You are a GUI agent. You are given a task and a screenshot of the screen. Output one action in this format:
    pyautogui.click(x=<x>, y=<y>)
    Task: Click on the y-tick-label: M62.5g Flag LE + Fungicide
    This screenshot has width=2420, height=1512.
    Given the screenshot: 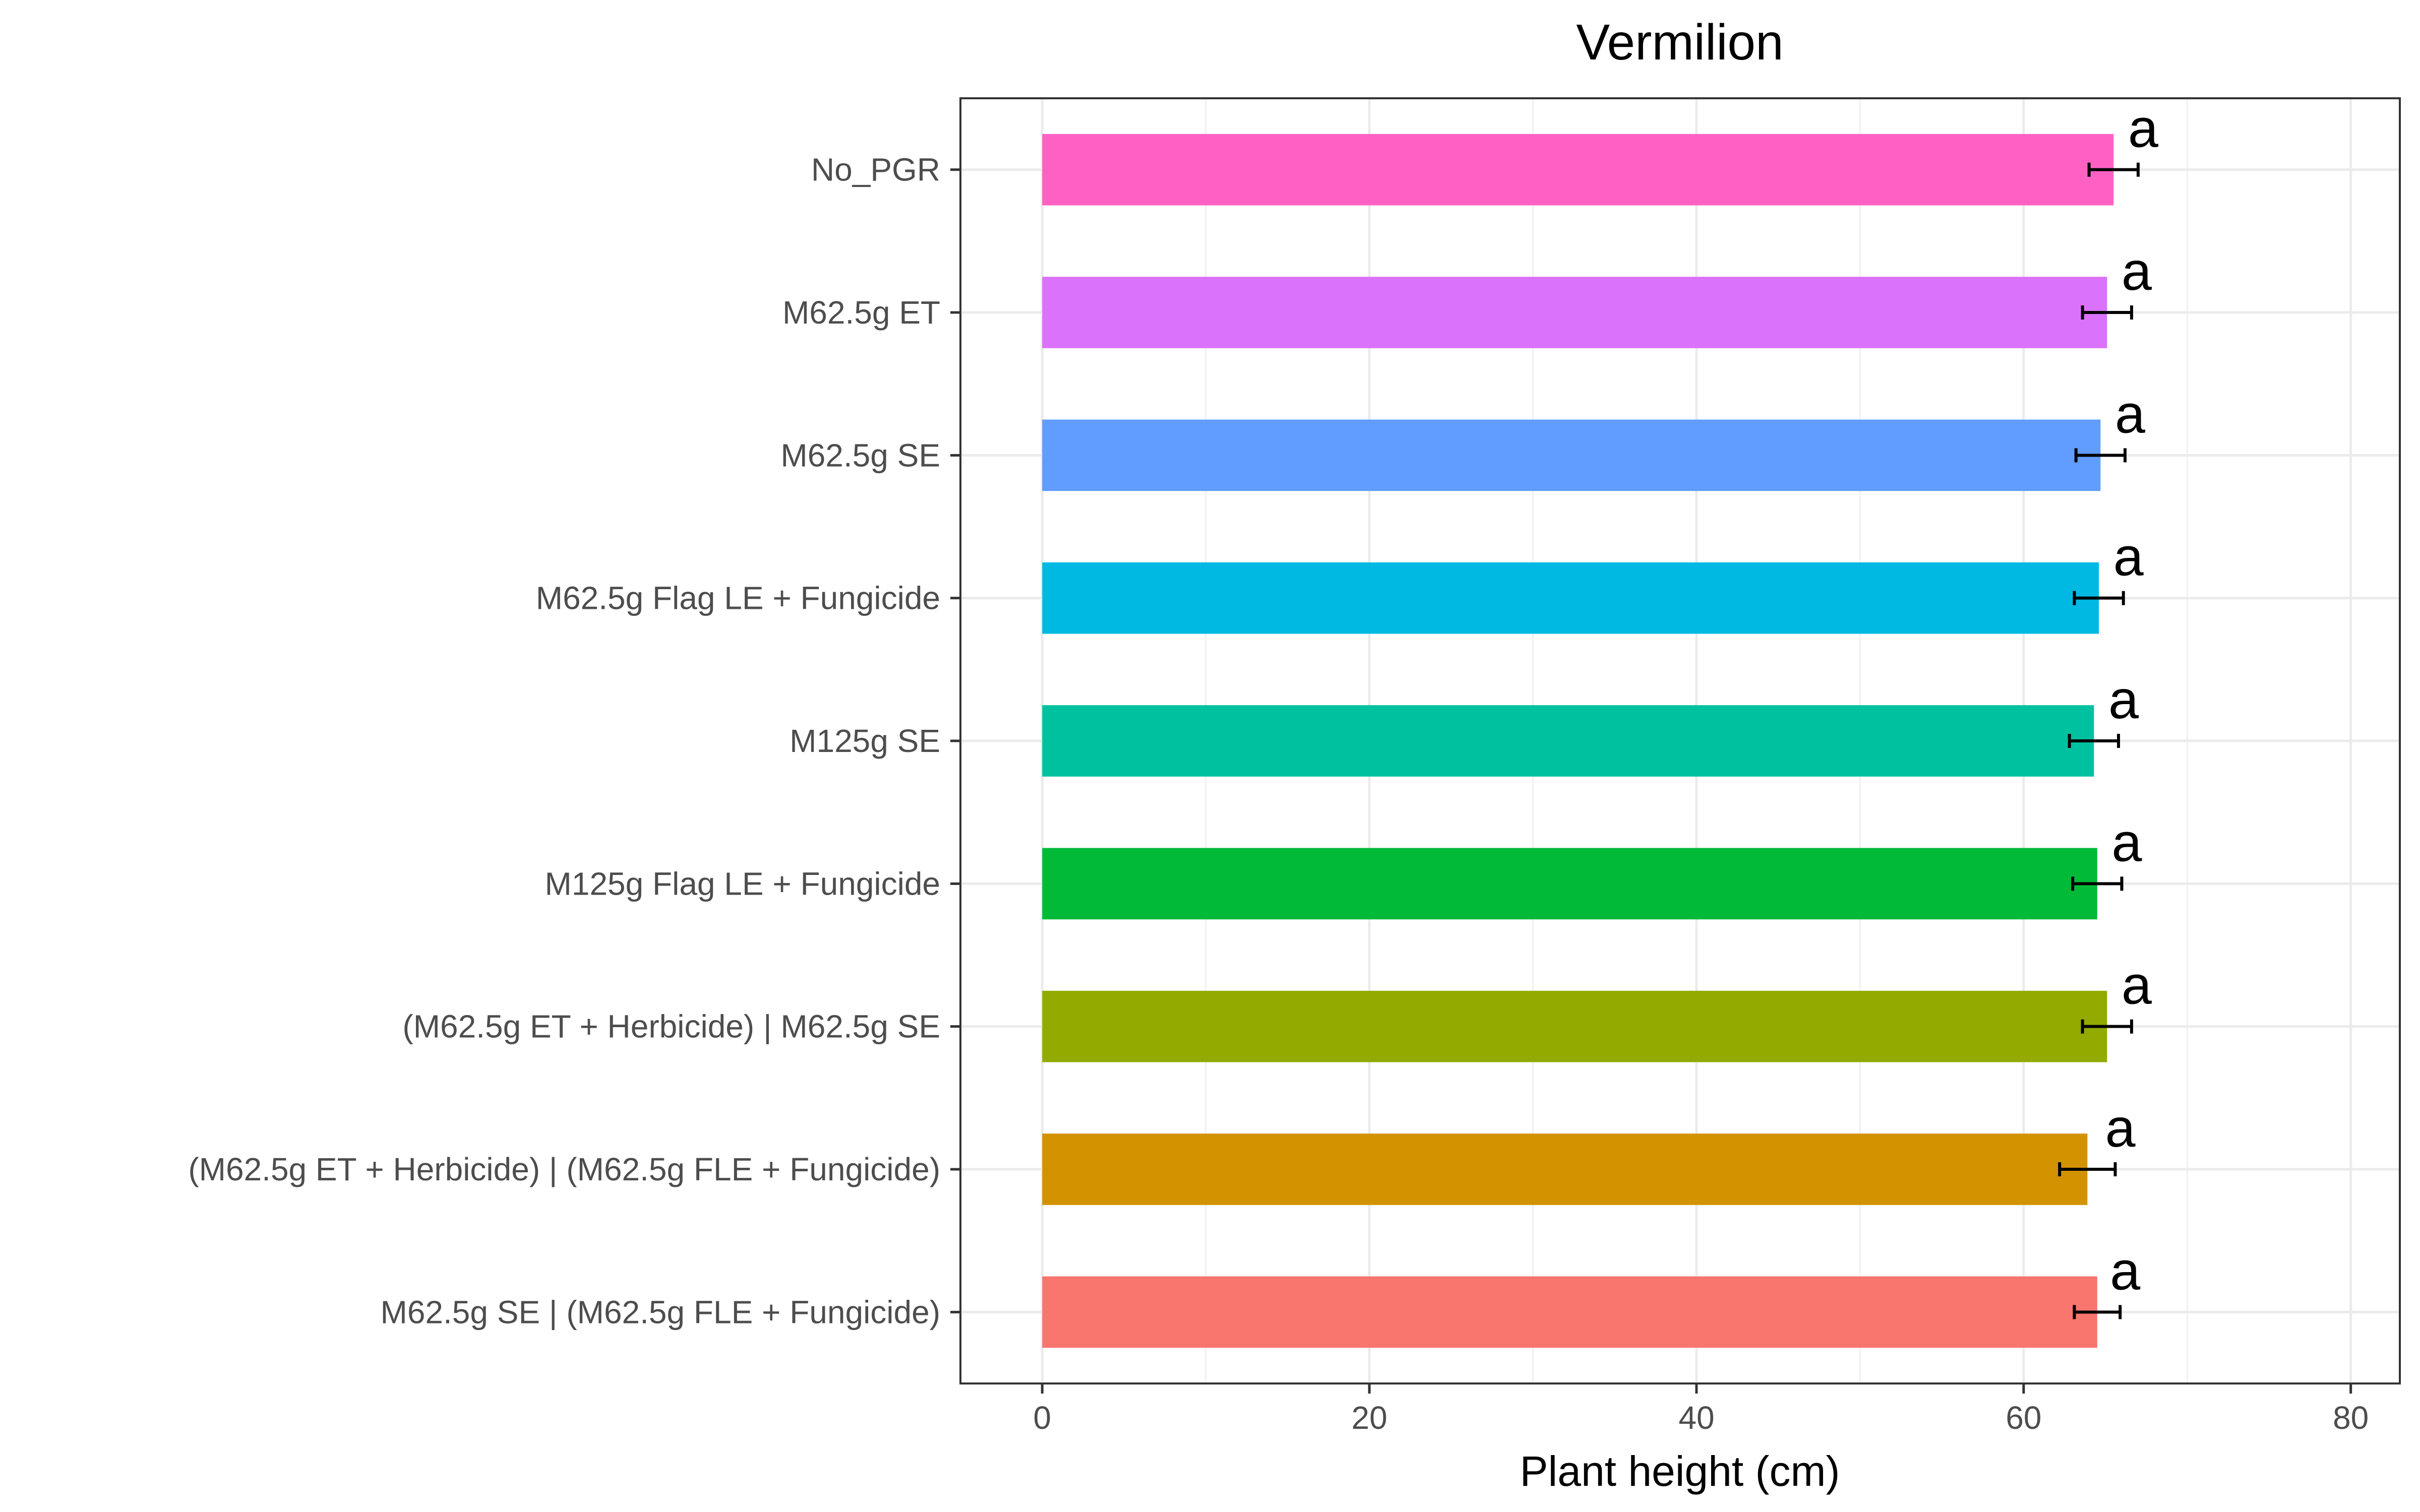 What is the action you would take?
    pyautogui.click(x=738, y=598)
    